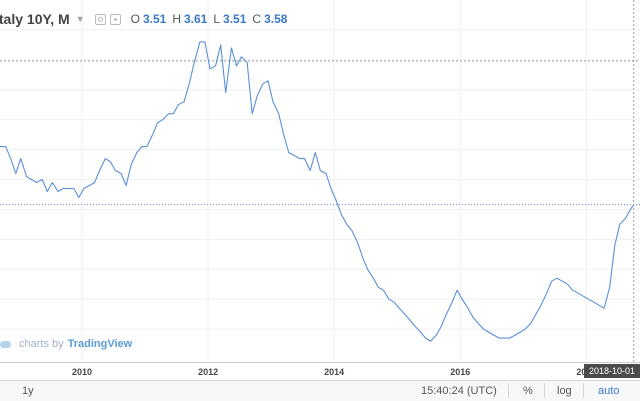 This screenshot has width=640, height=401. Describe the element at coordinates (257, 19) in the screenshot. I see `close-label: C` at that location.